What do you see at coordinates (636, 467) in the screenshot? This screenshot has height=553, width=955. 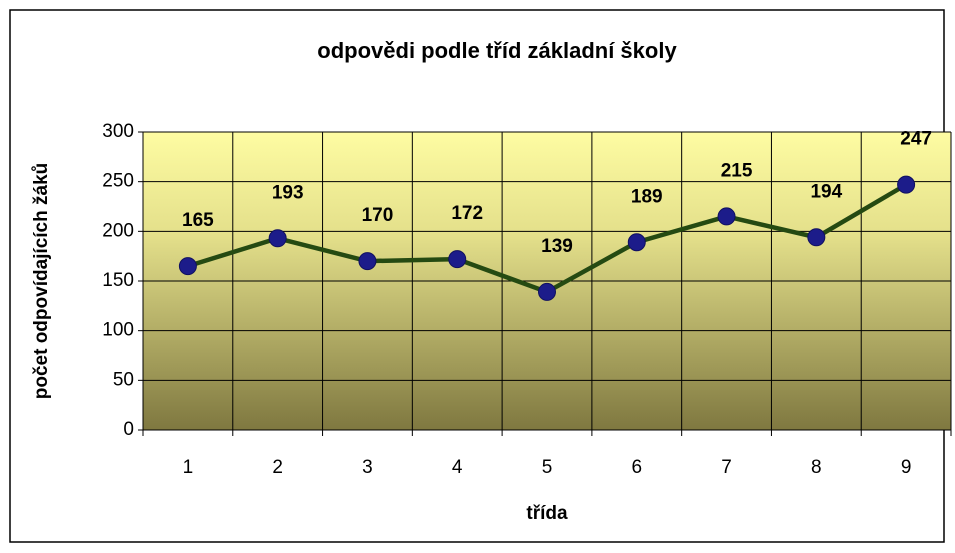 I see `x-tick-label: 6` at bounding box center [636, 467].